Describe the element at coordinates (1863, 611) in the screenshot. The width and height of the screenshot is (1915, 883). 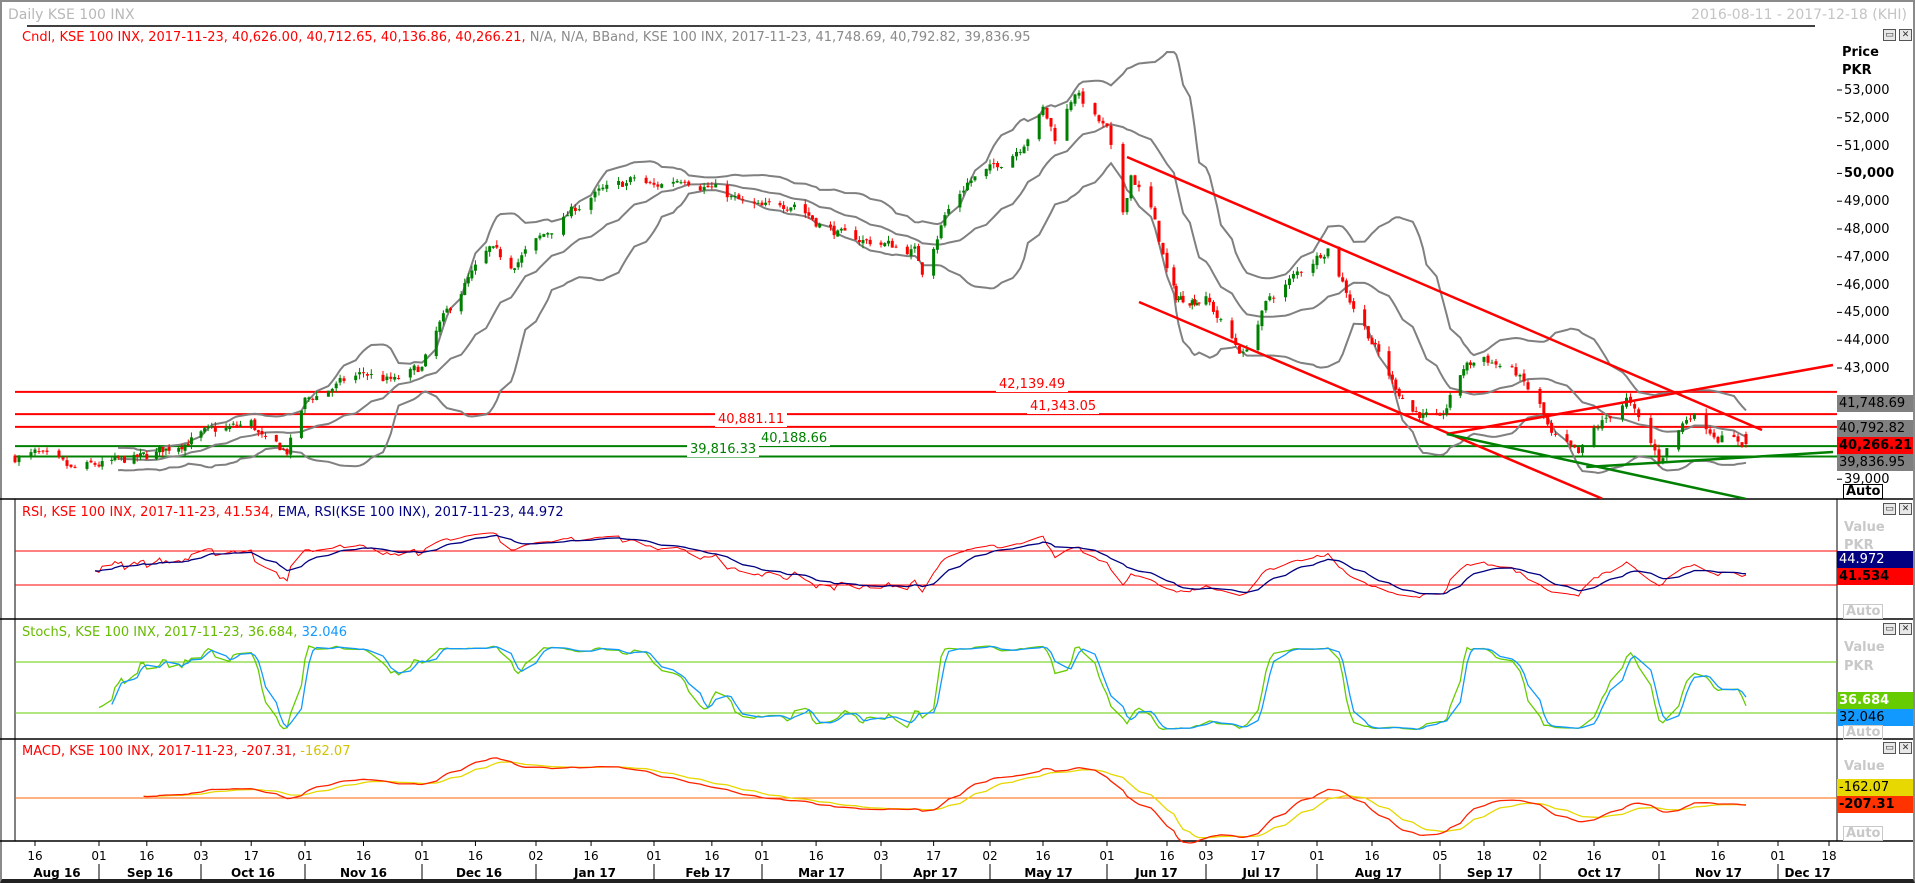
I see `rsi-auto-scale-button: Auto` at that location.